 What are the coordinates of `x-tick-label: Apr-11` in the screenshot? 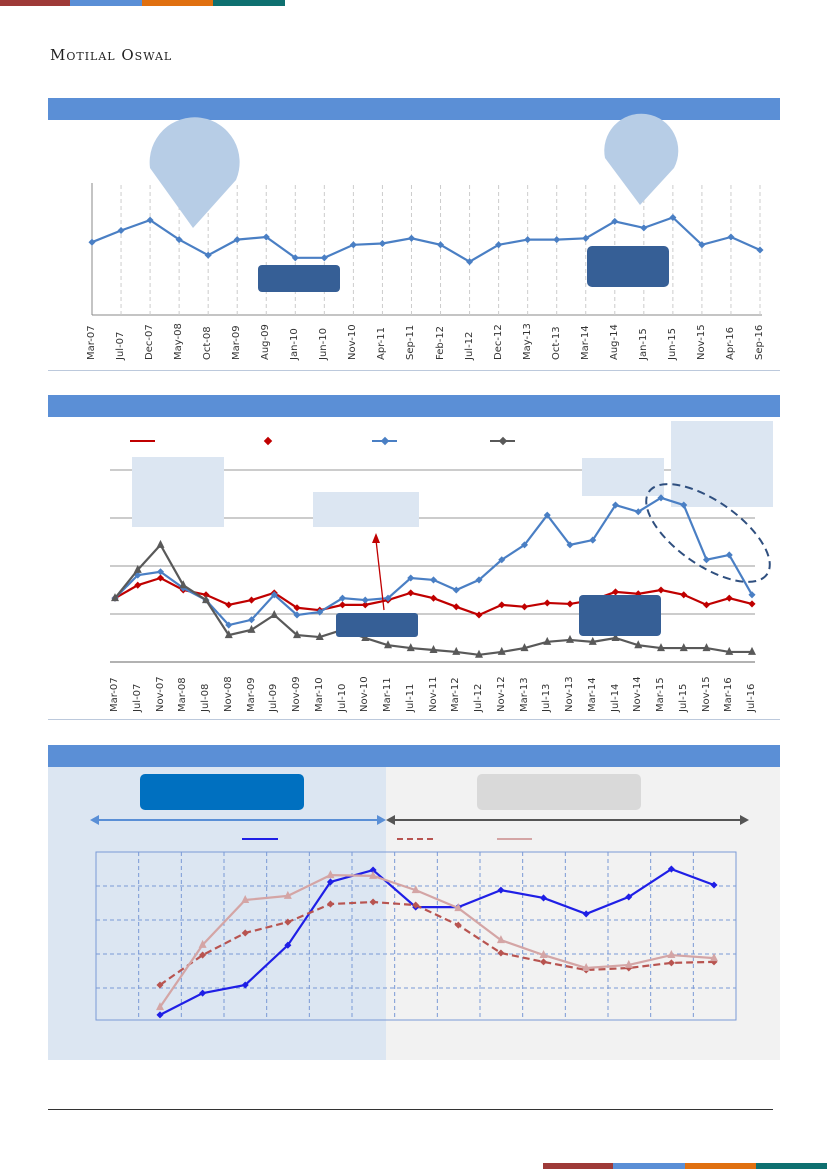 It's located at (382, 343).